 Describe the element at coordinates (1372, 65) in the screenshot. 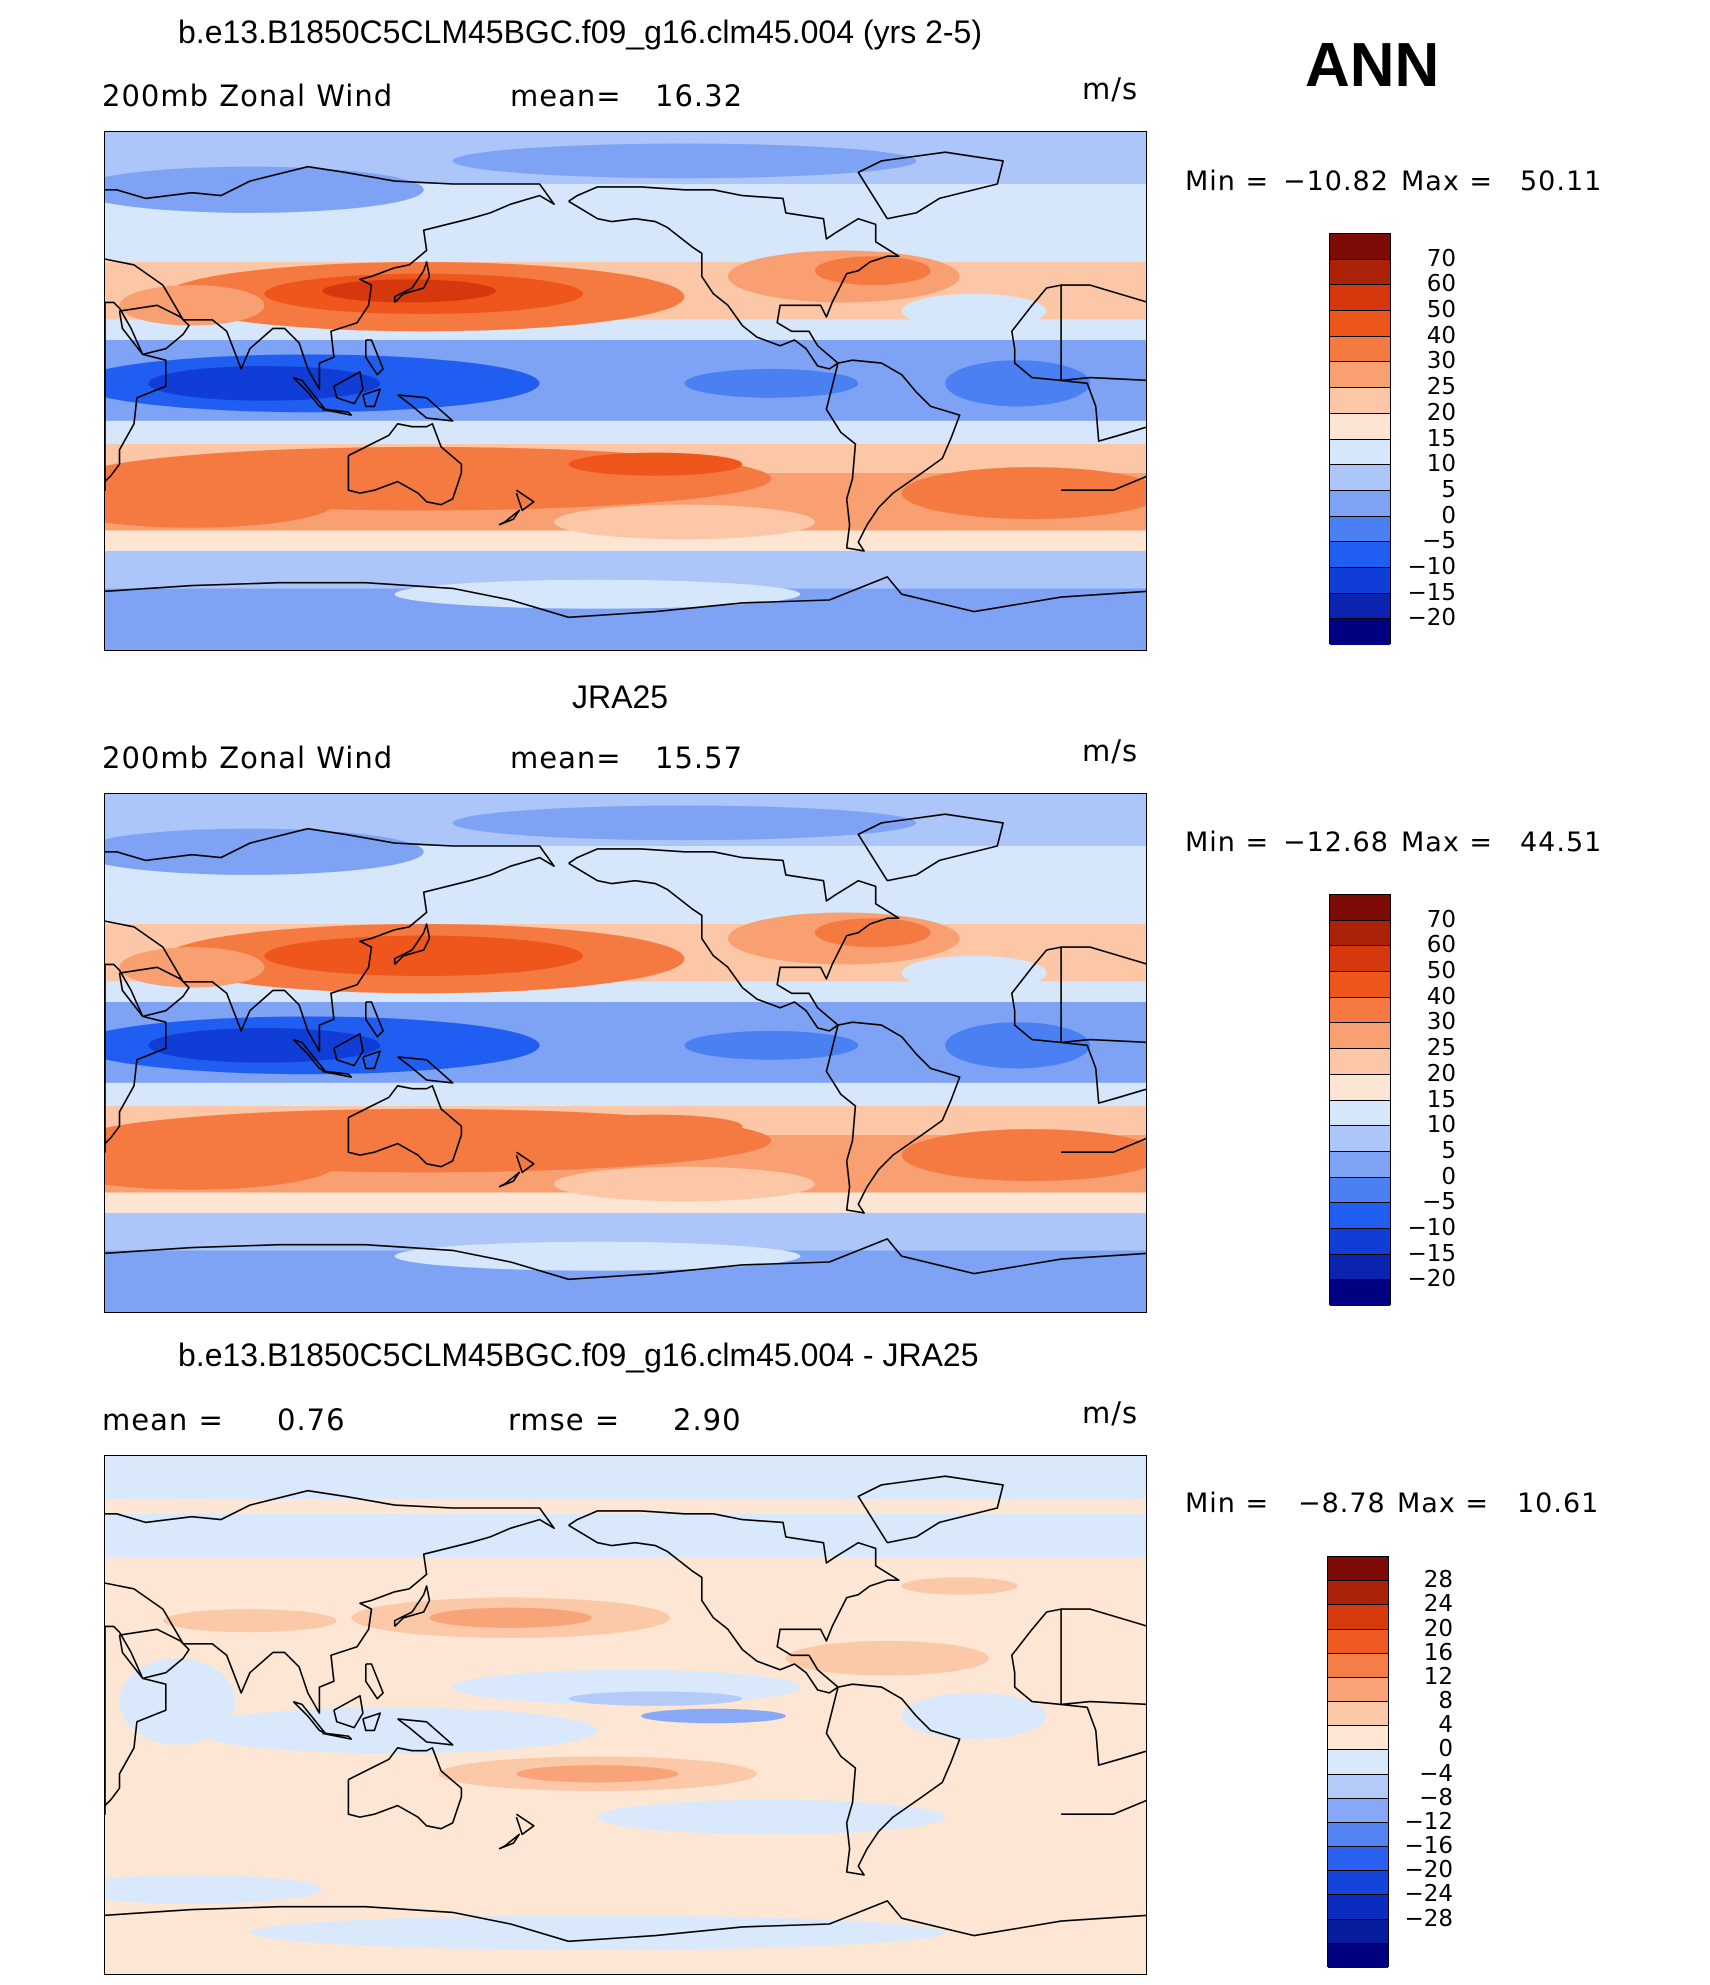

I see `season-label: ANN` at that location.